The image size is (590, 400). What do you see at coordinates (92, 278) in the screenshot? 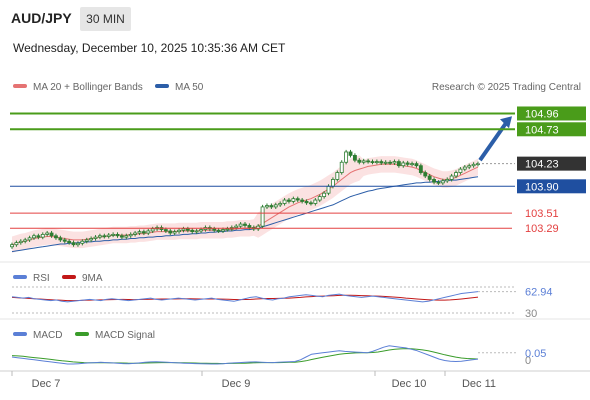
I see `rsi-ma-legend-label: 9MA` at bounding box center [92, 278].